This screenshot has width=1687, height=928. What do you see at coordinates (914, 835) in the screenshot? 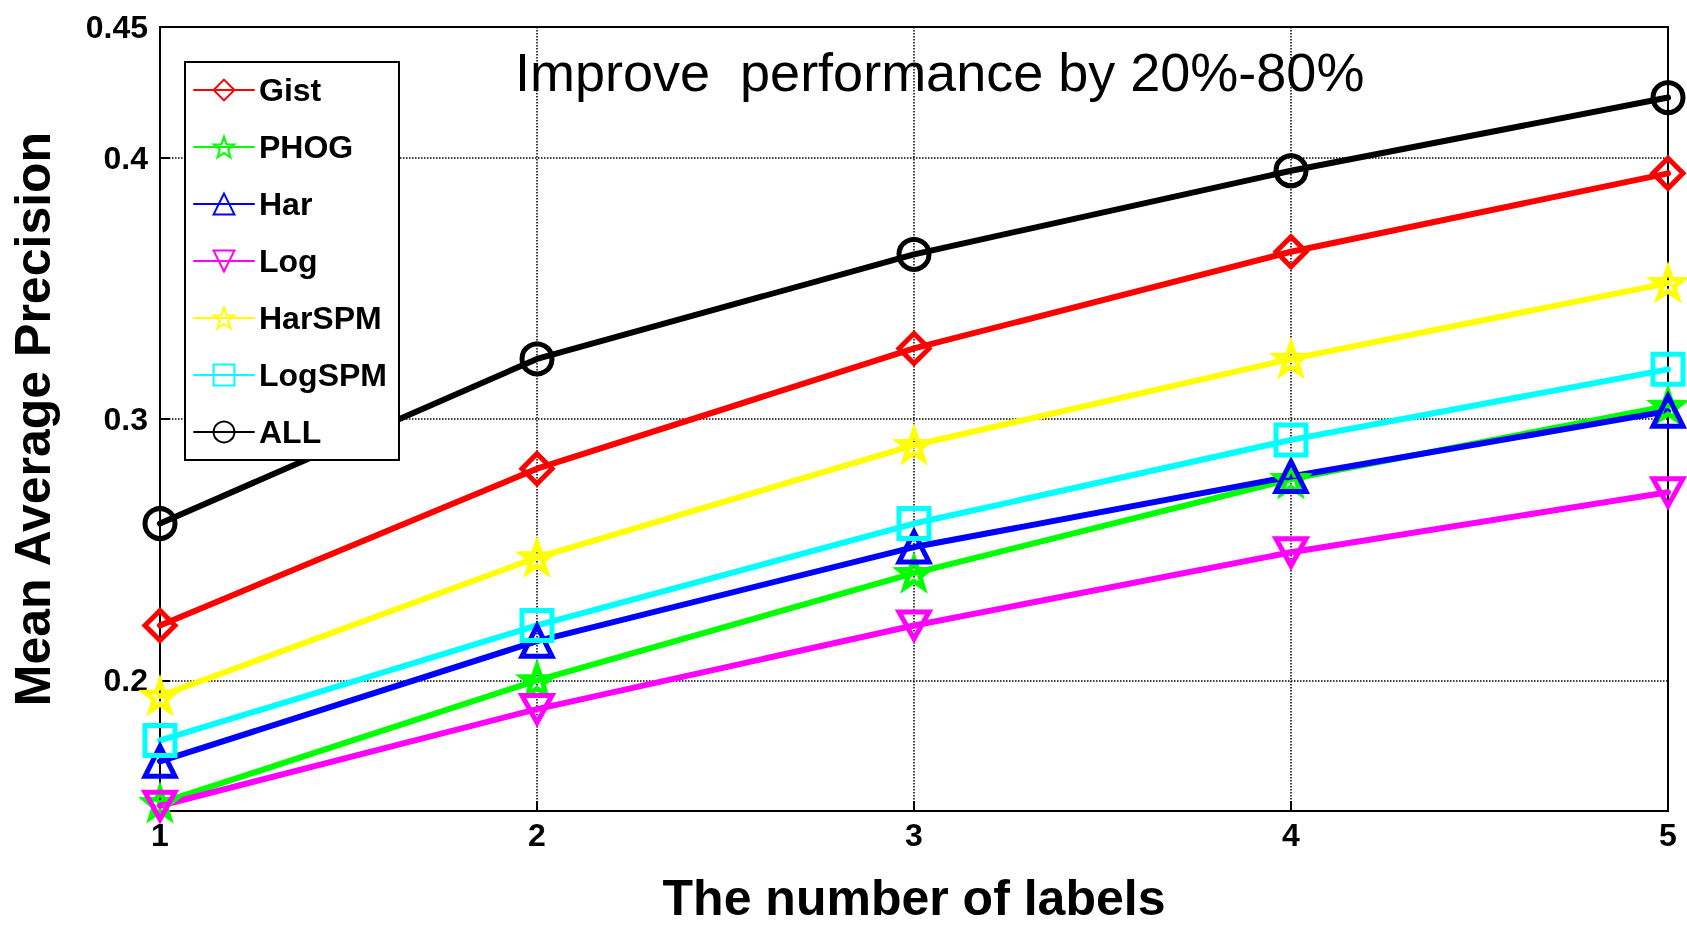
I see `x-tick-label: 3` at bounding box center [914, 835].